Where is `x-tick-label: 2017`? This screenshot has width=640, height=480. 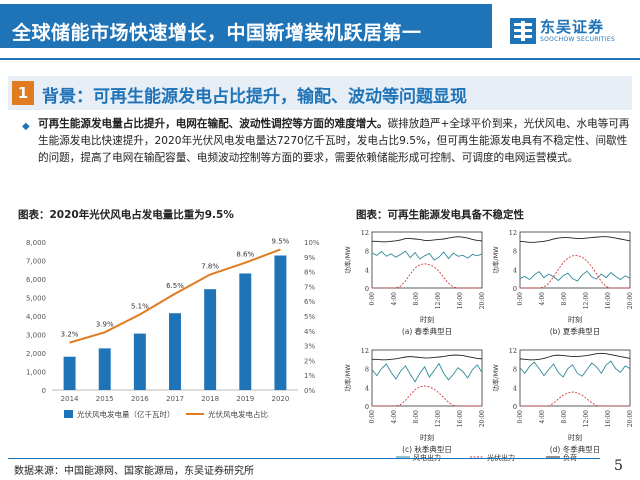
x-tick-label: 2017 is located at coordinates (175, 399).